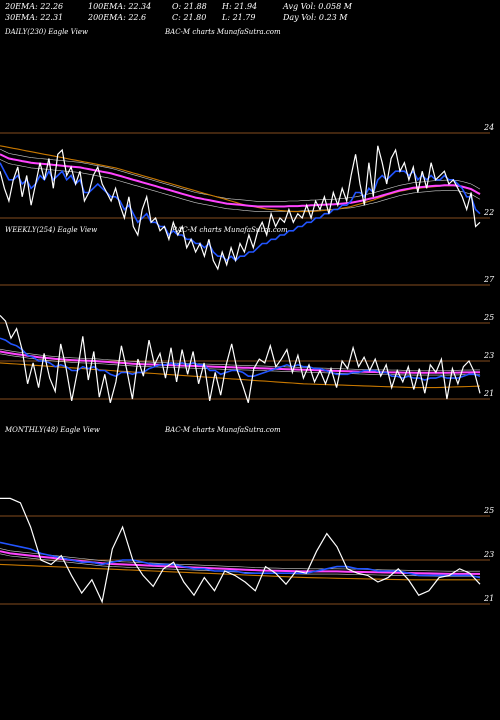  Describe the element at coordinates (189, 17) in the screenshot. I see `stat-close: C: 21.80` at that location.